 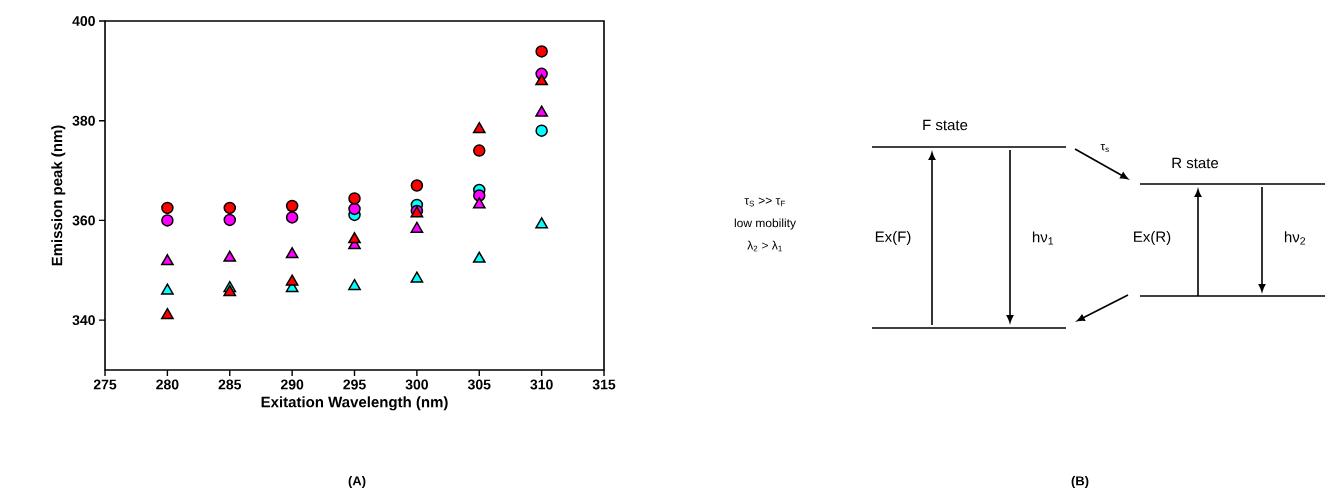 I want to click on text: hν$_{1}$, so click(x=1043, y=238).